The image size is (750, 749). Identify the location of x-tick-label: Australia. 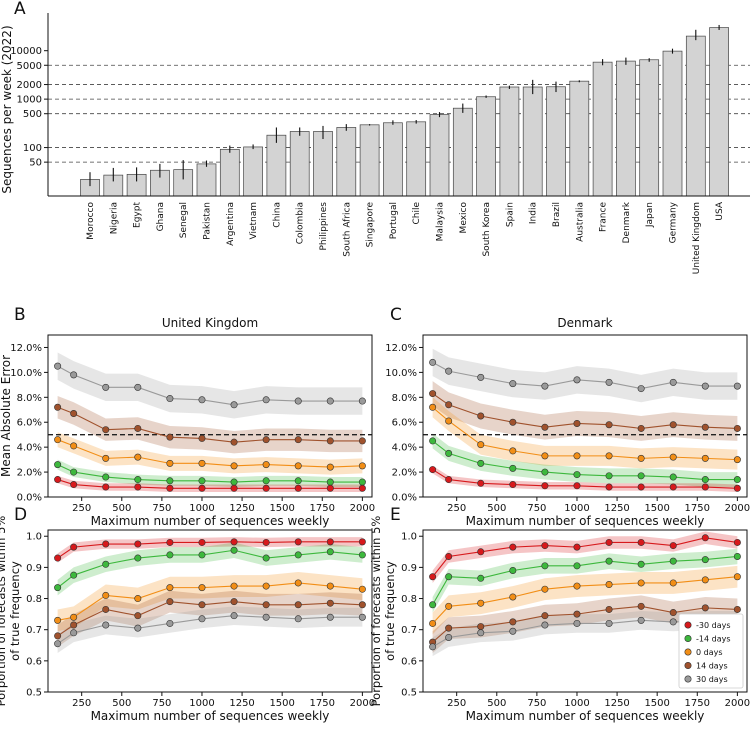
(580, 222).